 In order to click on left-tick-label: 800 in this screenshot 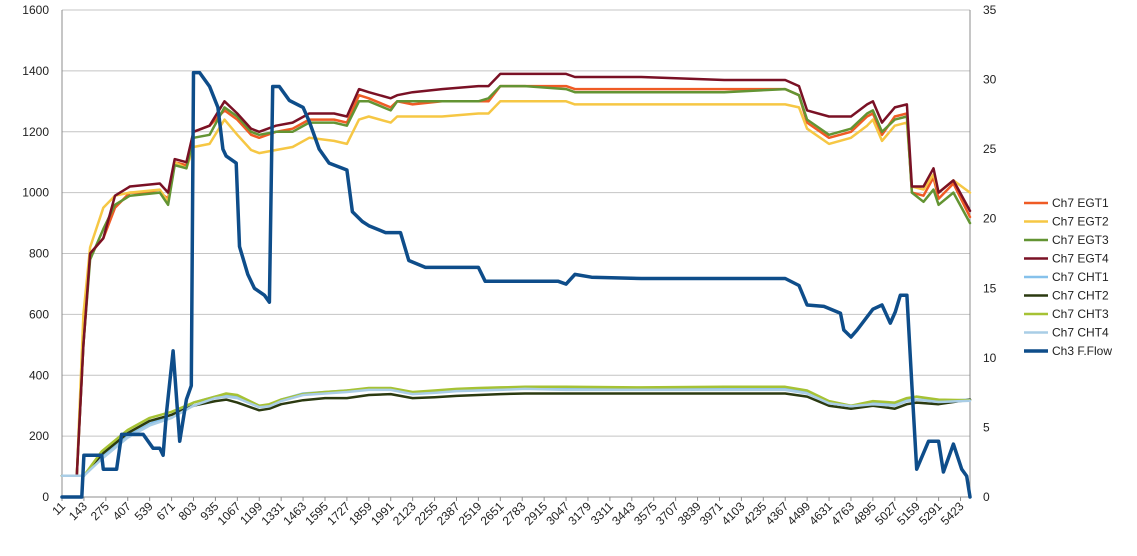, I will do `click(39, 254)`.